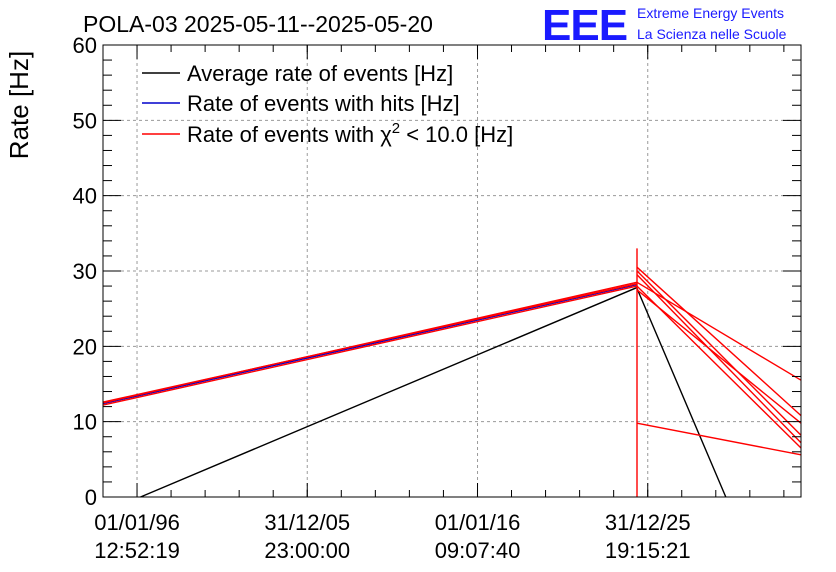  Describe the element at coordinates (85, 196) in the screenshot. I see `y-tick-label: 40` at that location.